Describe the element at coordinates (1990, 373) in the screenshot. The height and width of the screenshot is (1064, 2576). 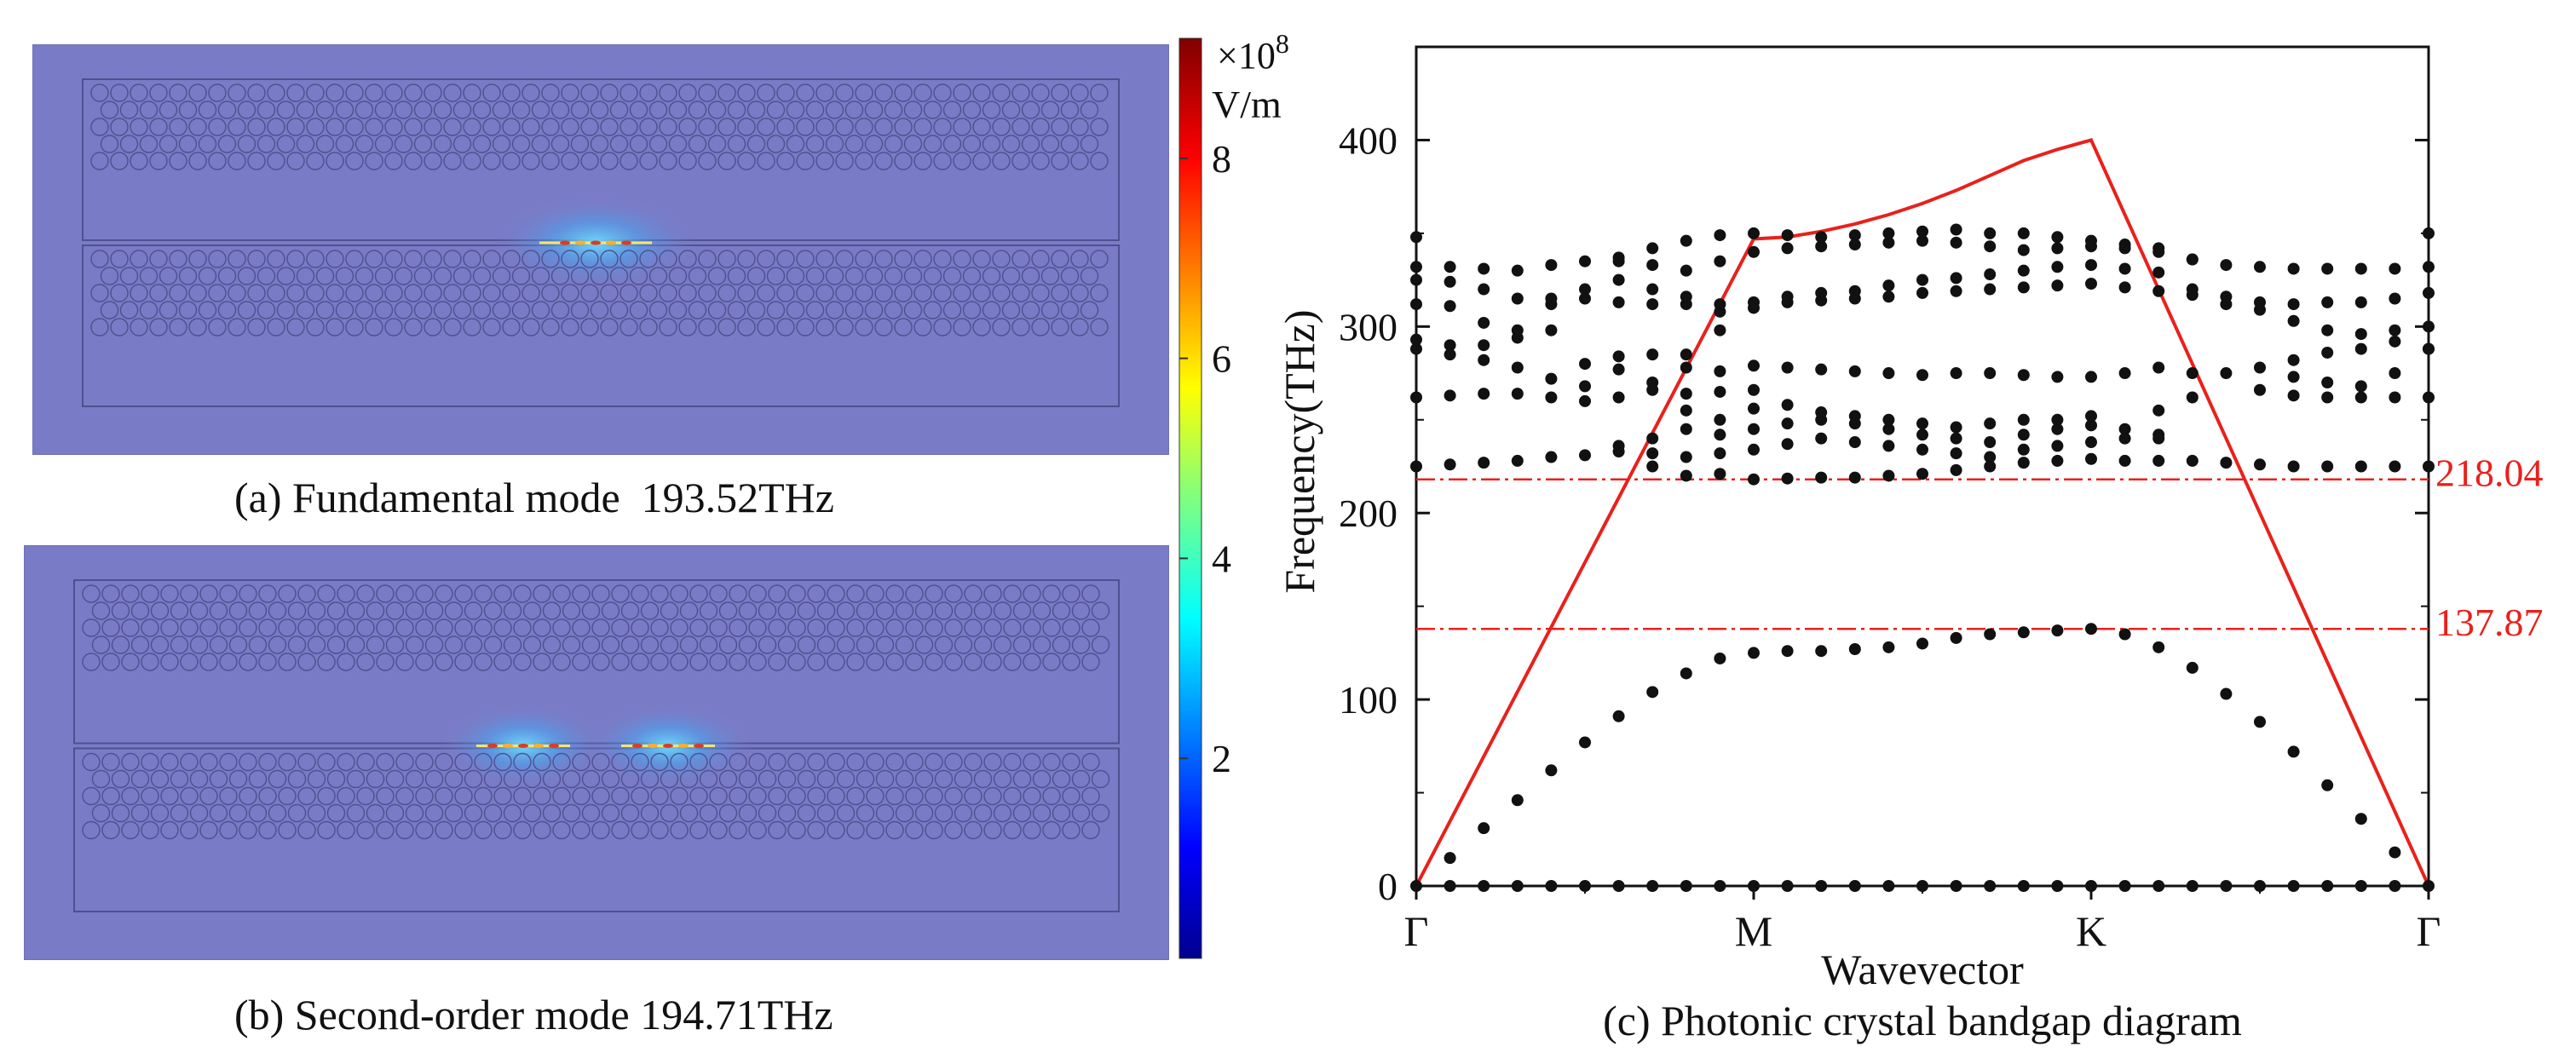
I see `band-point-band8` at that location.